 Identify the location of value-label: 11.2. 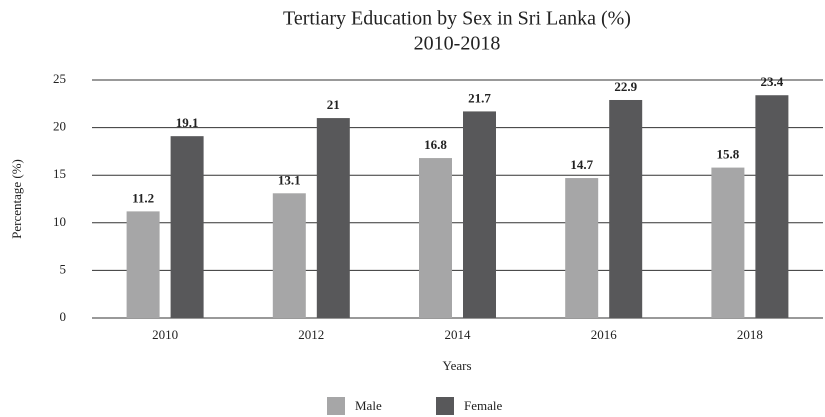
(143, 197).